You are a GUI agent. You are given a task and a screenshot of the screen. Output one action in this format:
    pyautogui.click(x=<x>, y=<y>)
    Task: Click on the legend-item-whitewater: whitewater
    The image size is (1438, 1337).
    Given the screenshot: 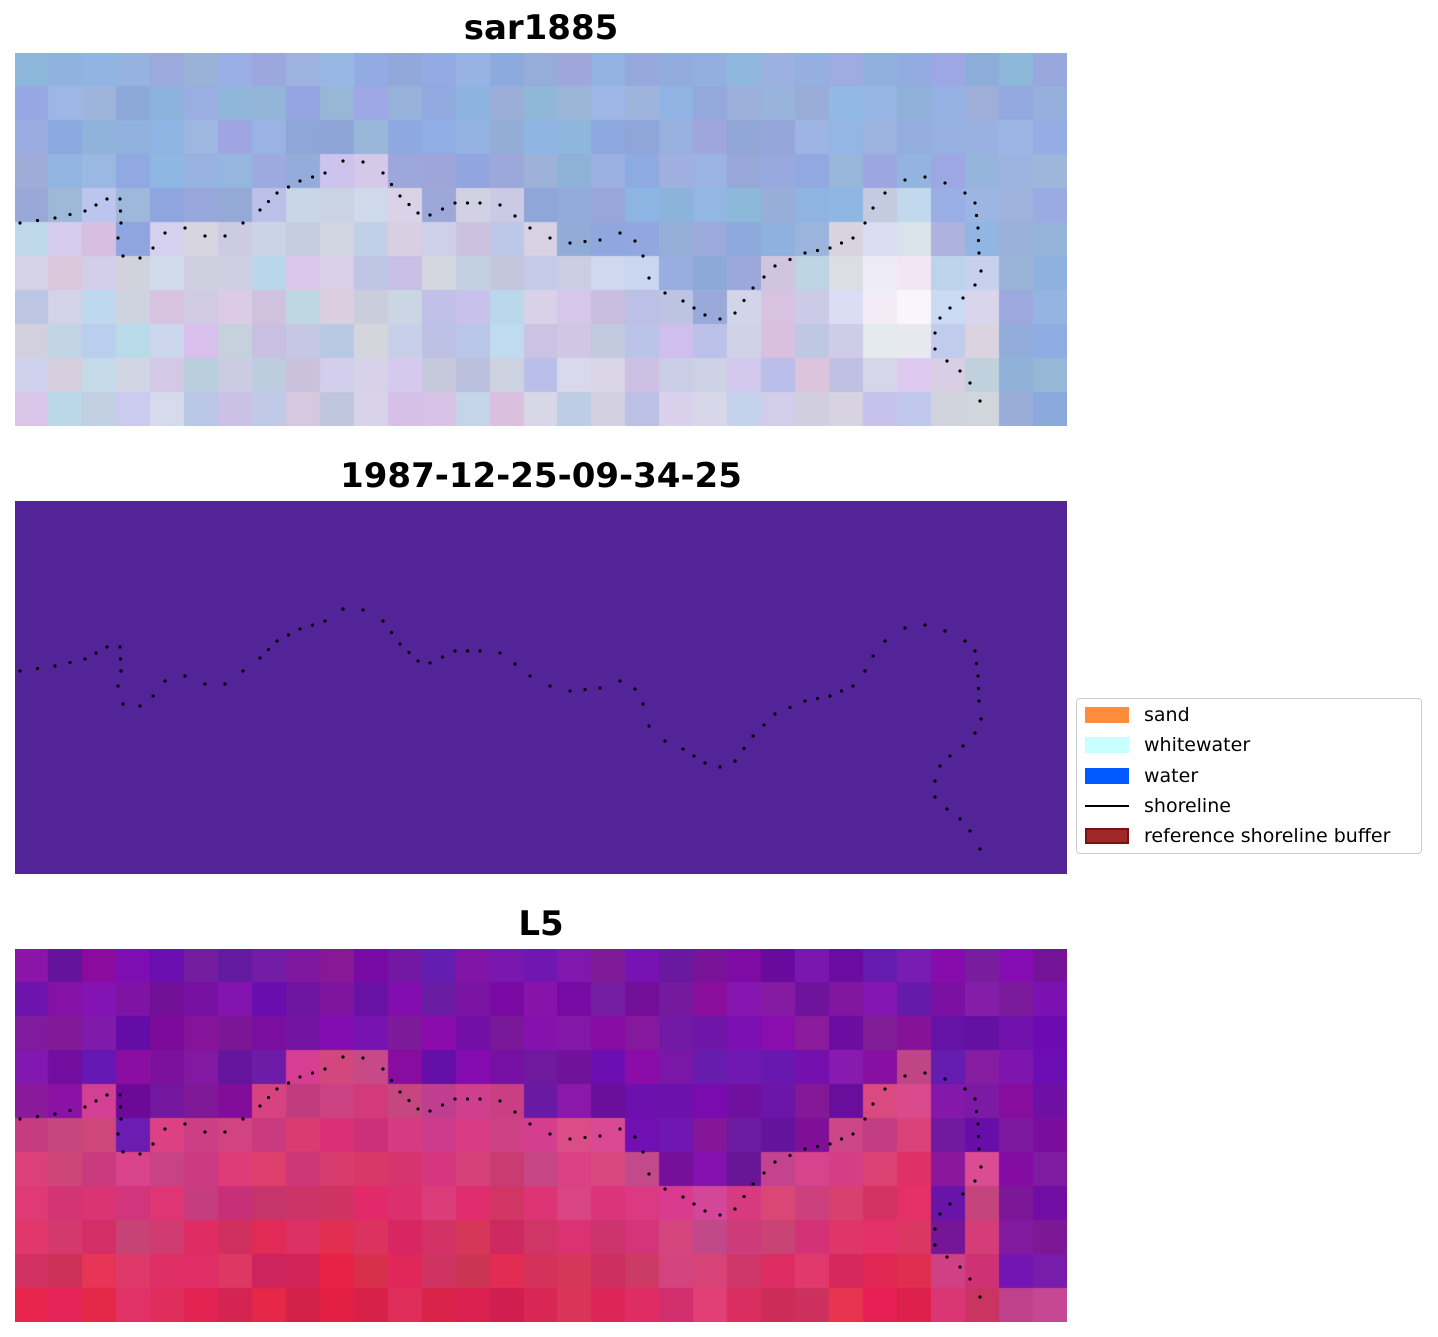 What is the action you would take?
    pyautogui.click(x=1167, y=745)
    